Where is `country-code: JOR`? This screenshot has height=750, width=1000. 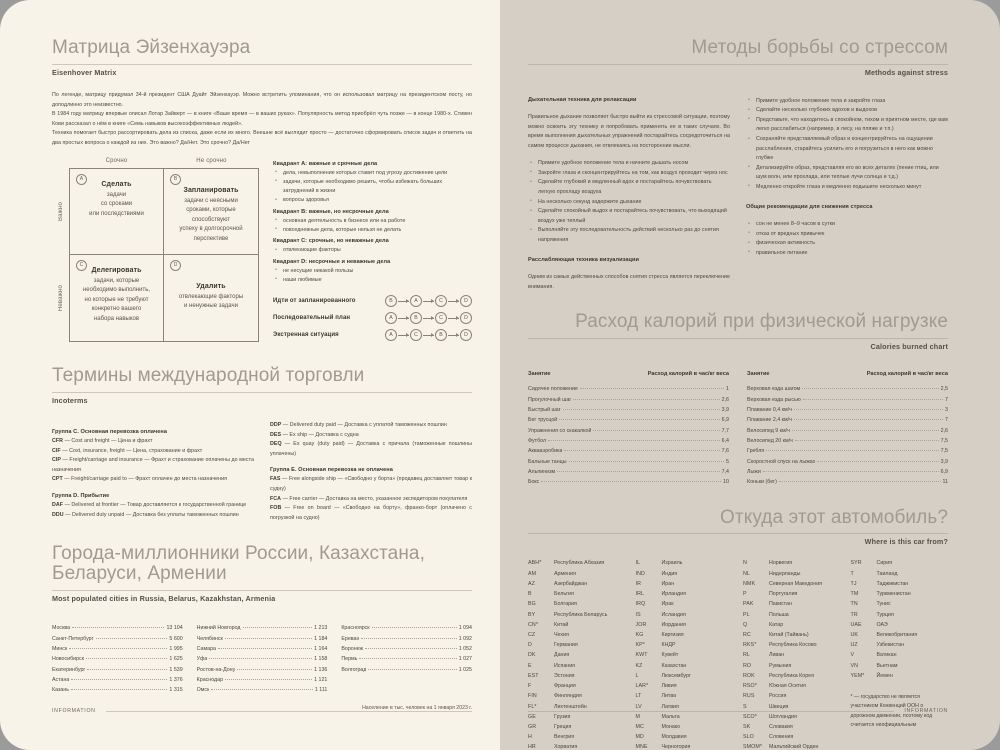
country-code: JOR is located at coordinates (641, 624).